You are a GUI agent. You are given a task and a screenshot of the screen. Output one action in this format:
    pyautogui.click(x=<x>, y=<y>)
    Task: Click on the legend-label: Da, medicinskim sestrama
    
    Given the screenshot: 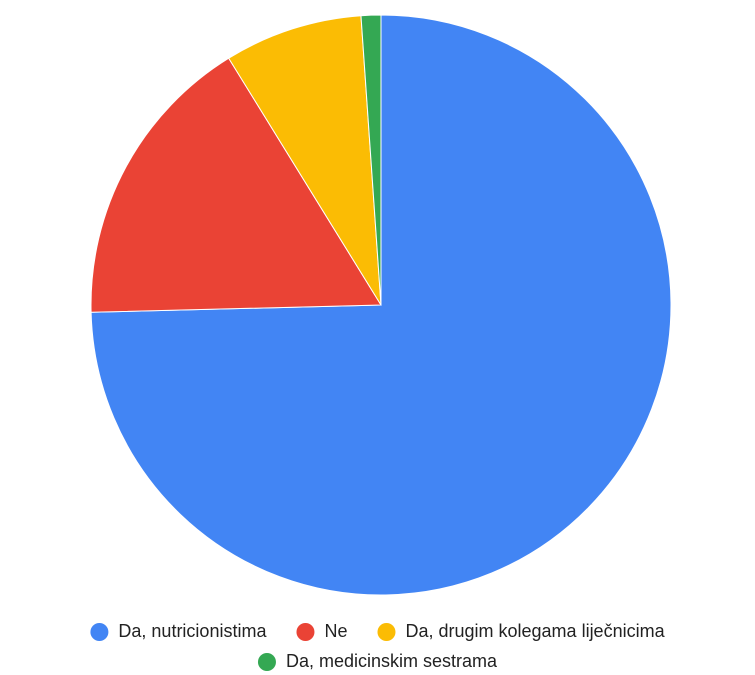 What is the action you would take?
    pyautogui.click(x=392, y=661)
    